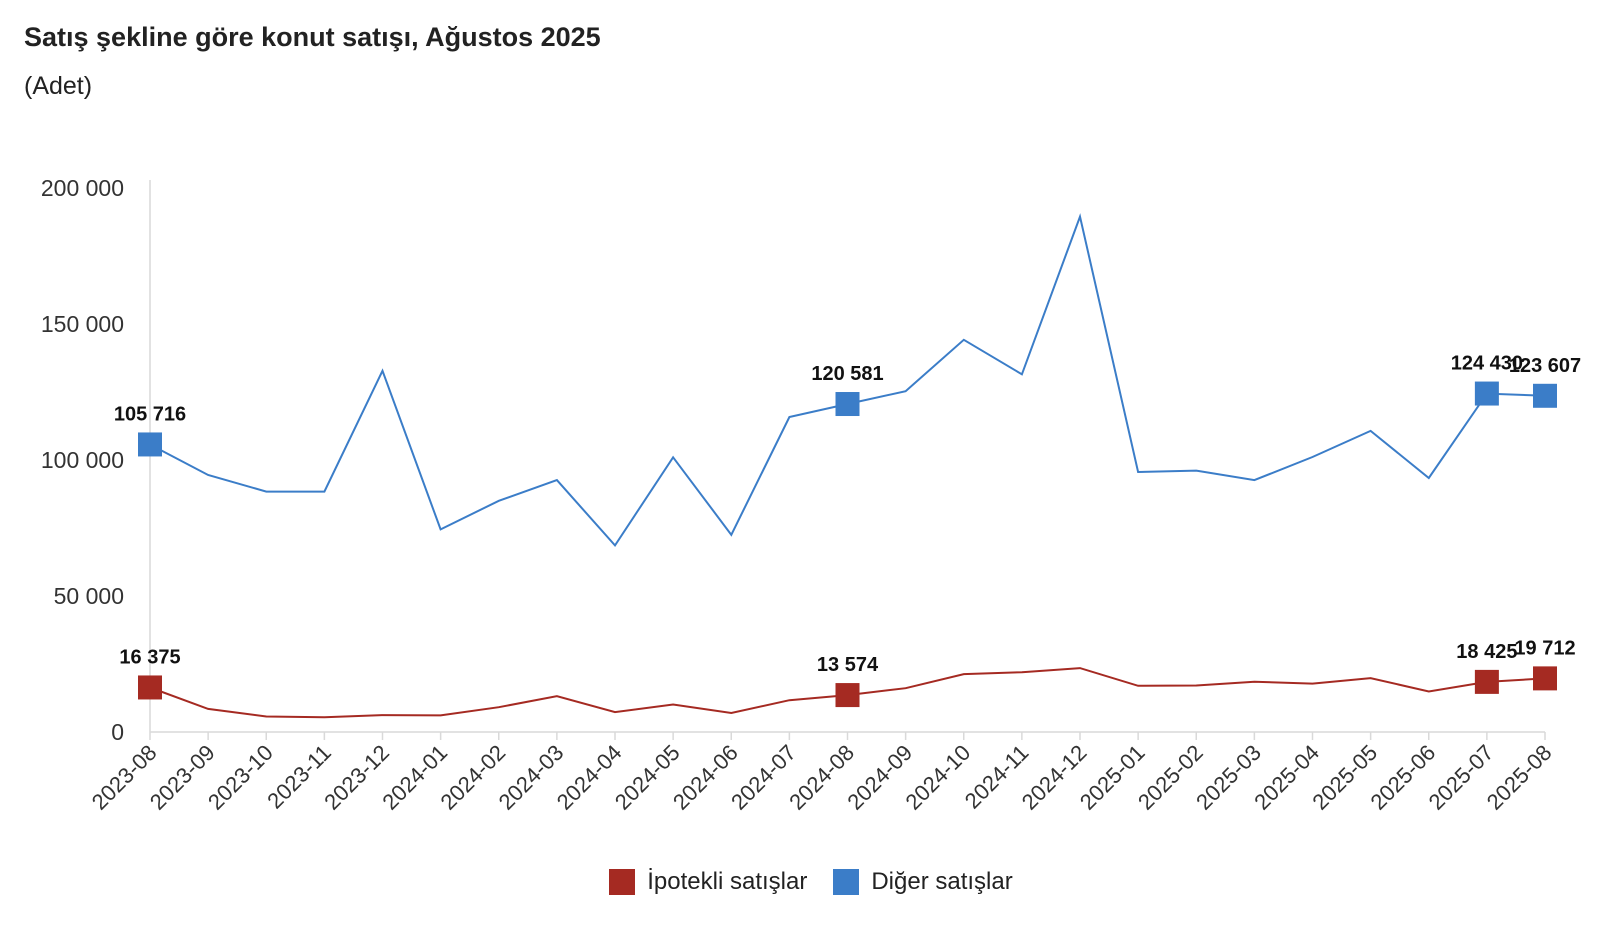 The image size is (1622, 948). Describe the element at coordinates (848, 665) in the screenshot. I see `data-label-0: 13 574` at that location.